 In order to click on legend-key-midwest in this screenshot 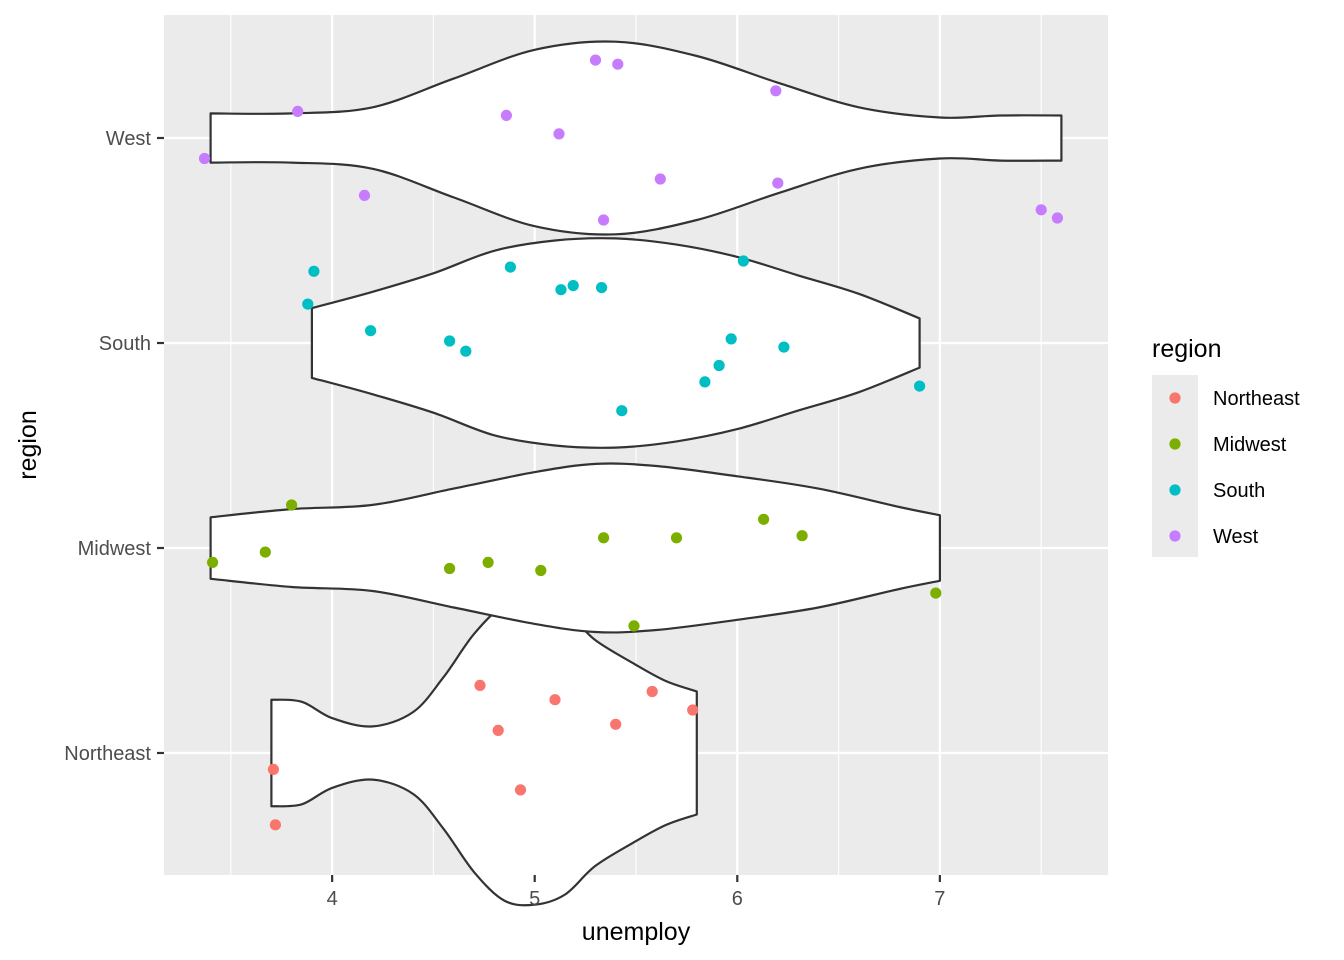, I will do `click(1175, 444)`.